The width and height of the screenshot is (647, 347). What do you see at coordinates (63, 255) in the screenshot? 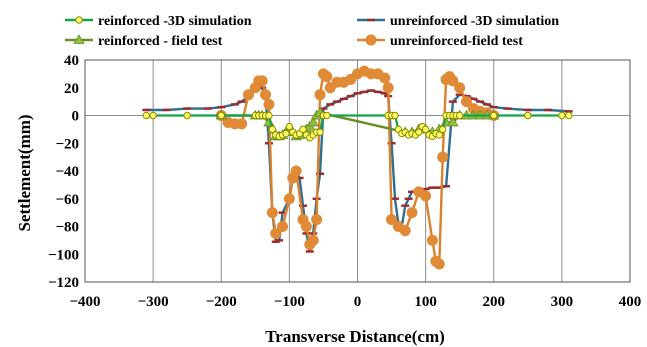
I see `y-tick-label: −100` at bounding box center [63, 255].